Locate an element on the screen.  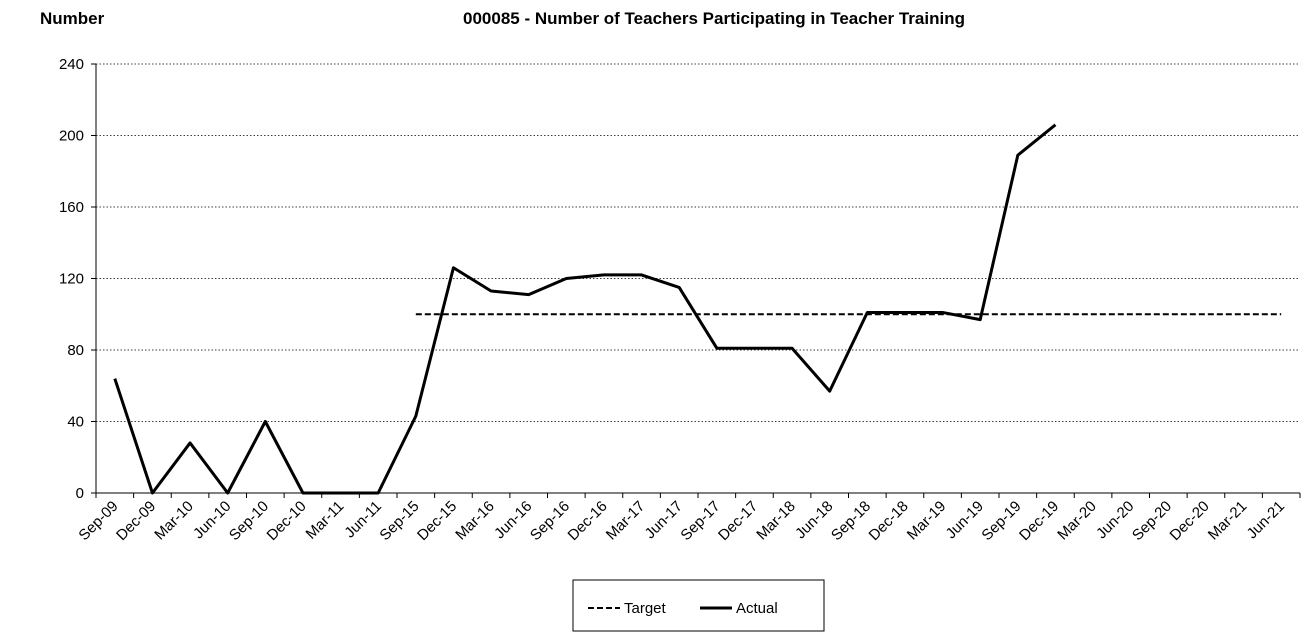
y-tick-label: 0 is located at coordinates (80, 493).